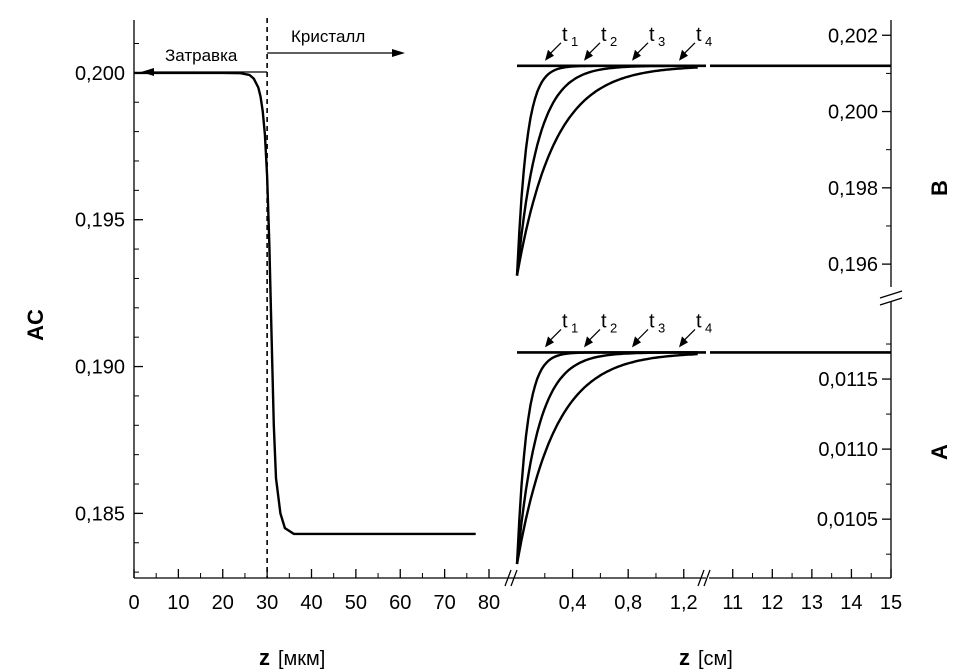 Image resolution: width=957 pixels, height=672 pixels. I want to click on seed-label: Затравка, so click(201, 55).